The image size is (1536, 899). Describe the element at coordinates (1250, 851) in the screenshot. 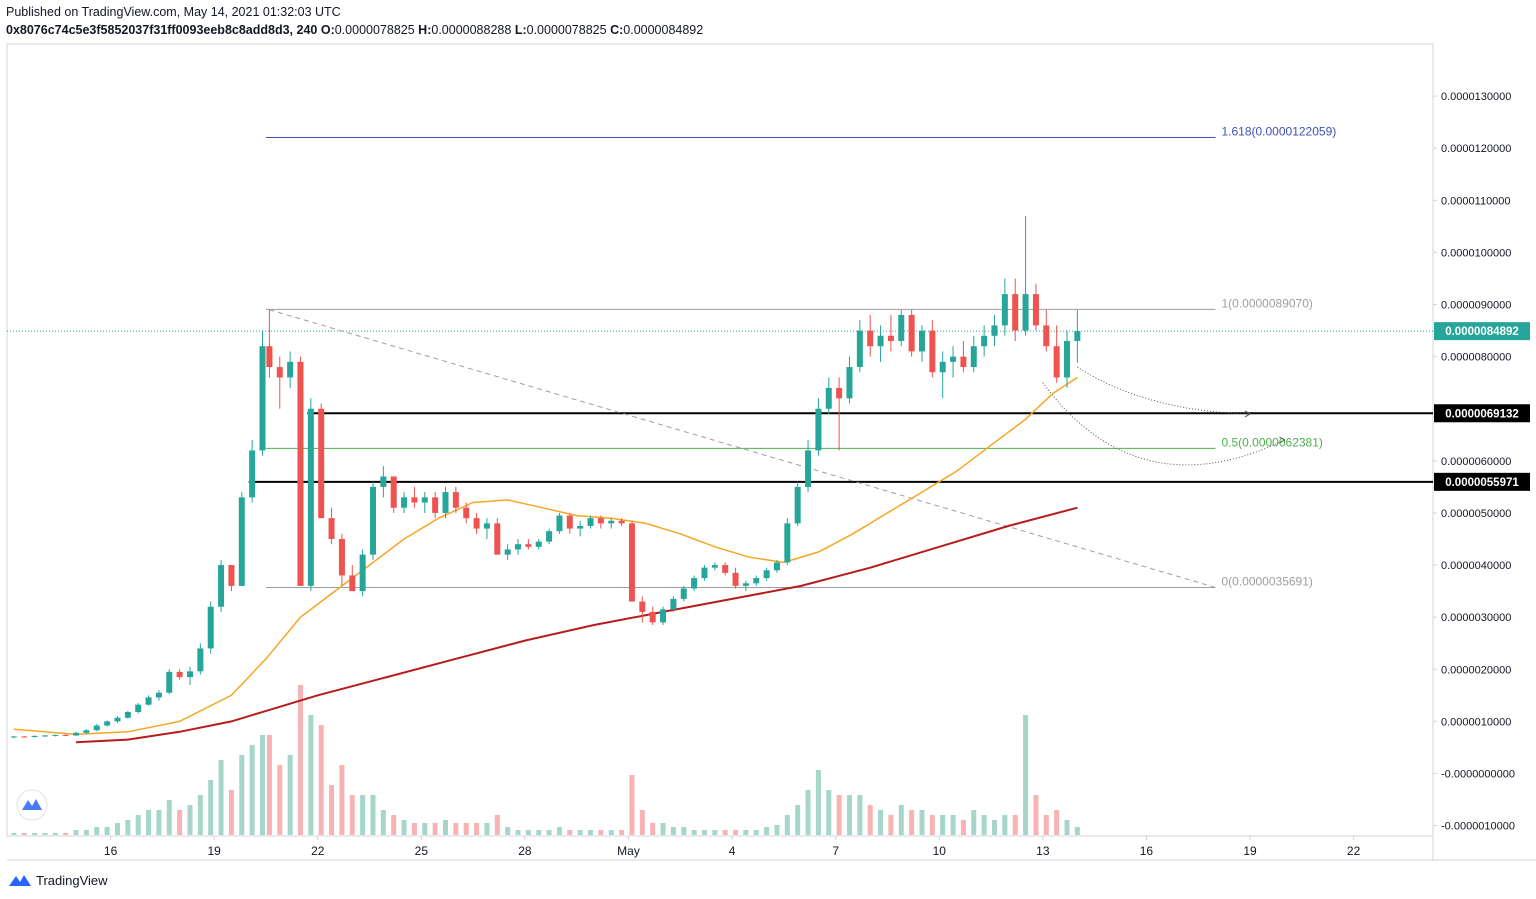

I see `x-tick-label: 19` at that location.